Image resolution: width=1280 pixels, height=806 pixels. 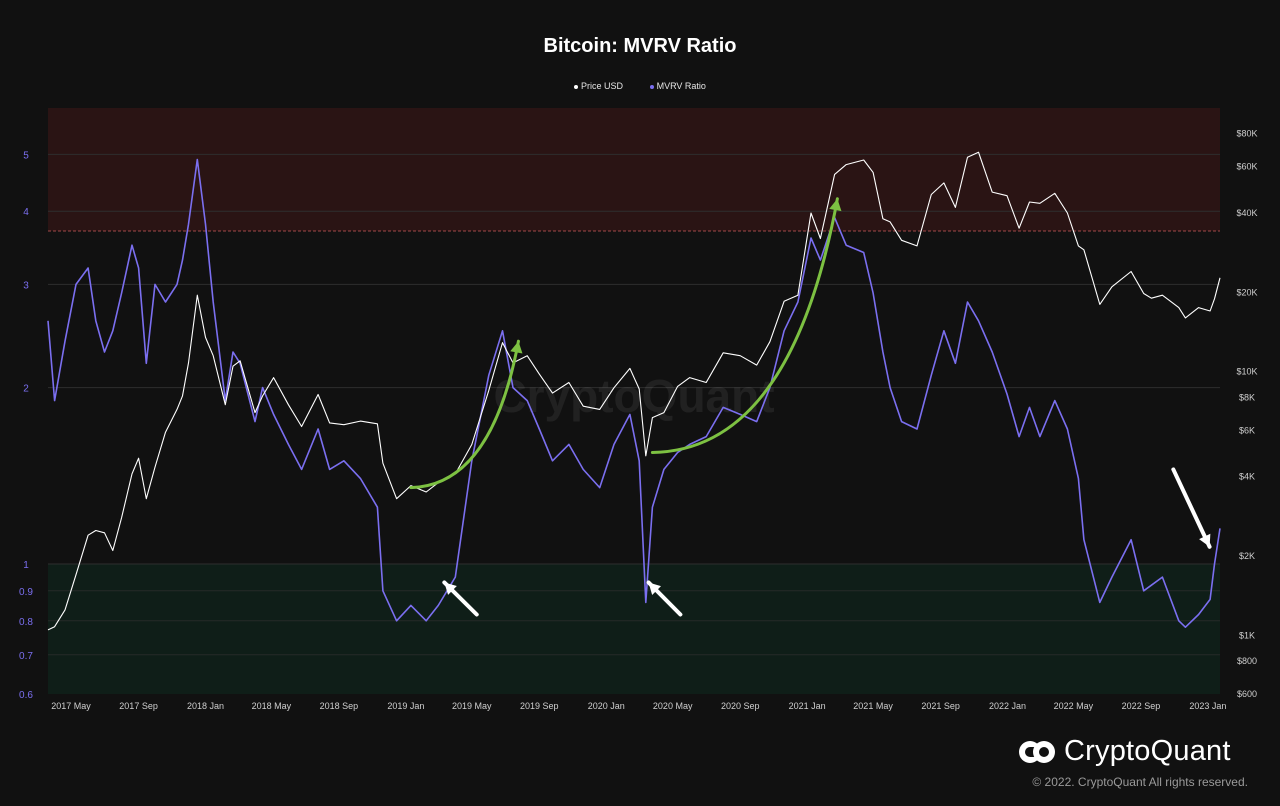 What do you see at coordinates (26, 565) in the screenshot?
I see `y-left-tick-label: 1` at bounding box center [26, 565].